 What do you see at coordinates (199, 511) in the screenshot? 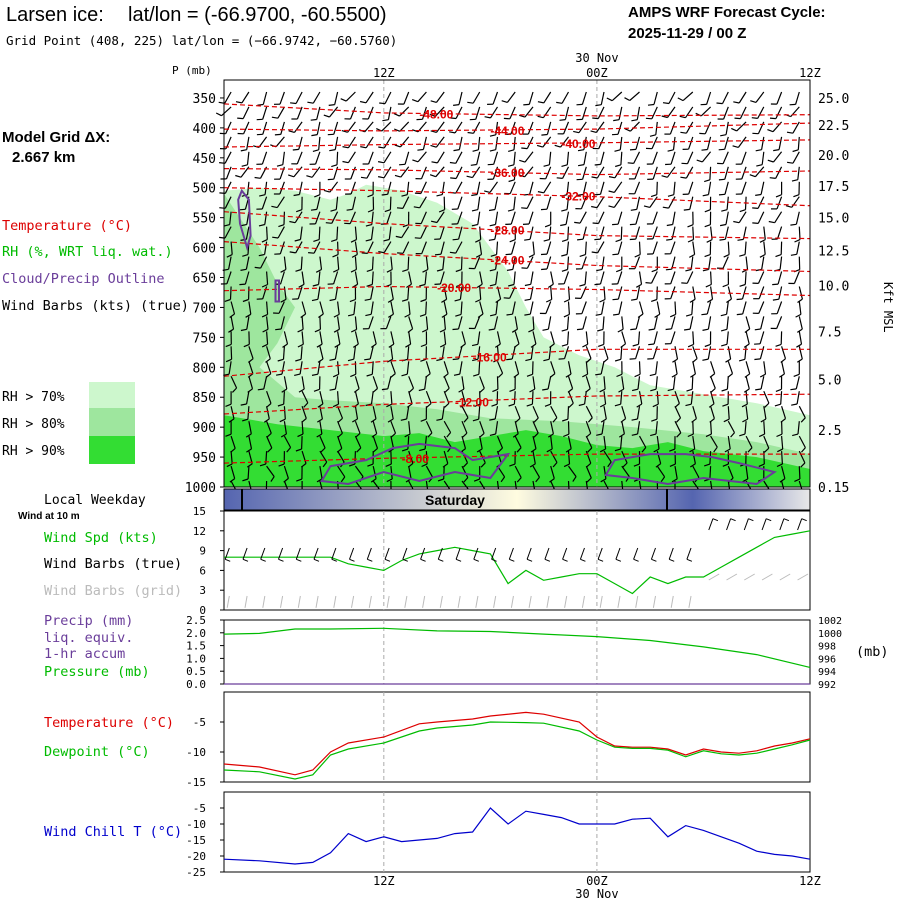
I see `y-tick-label: 15` at bounding box center [199, 511].